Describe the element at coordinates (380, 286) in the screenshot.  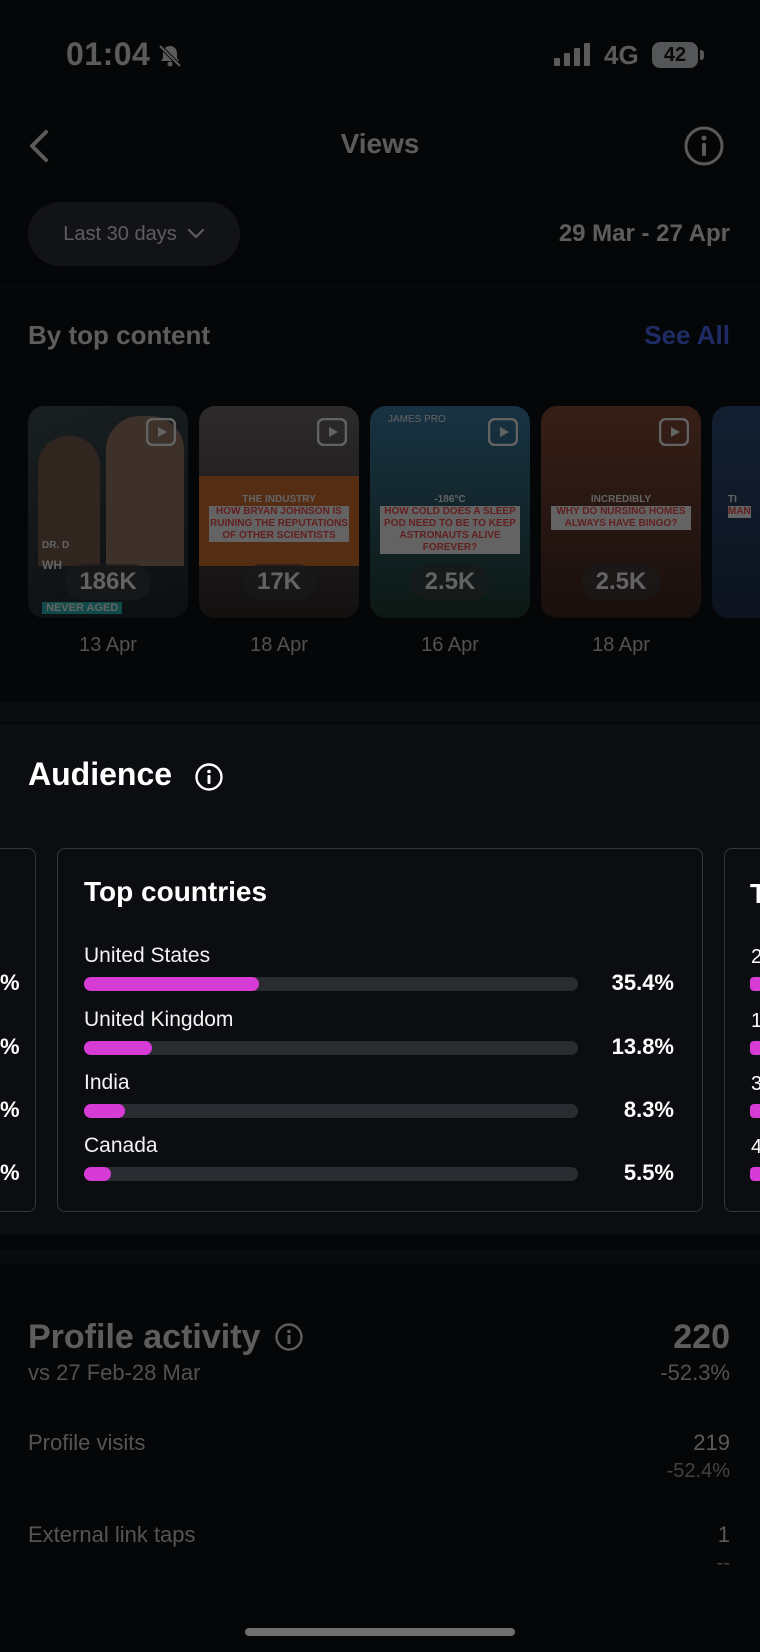
I see `divider` at that location.